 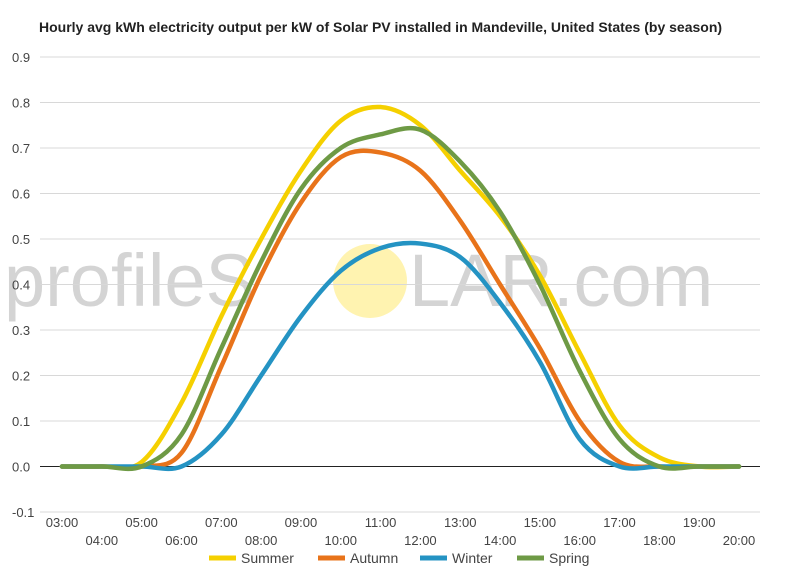 What do you see at coordinates (21, 57) in the screenshot?
I see `y-tick-label: 0.9` at bounding box center [21, 57].